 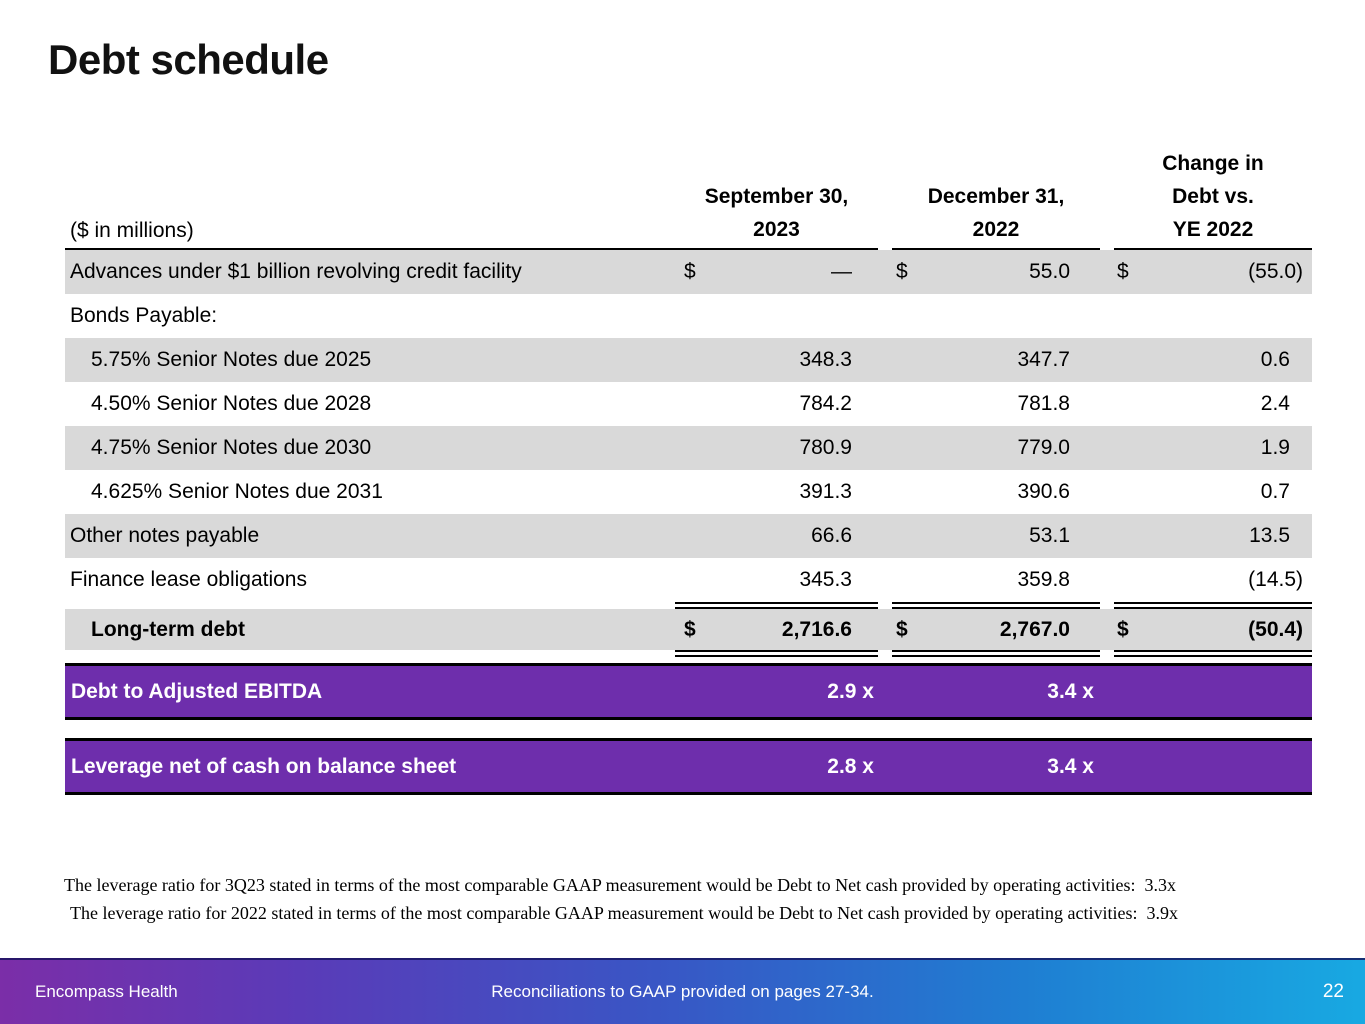 What do you see at coordinates (688, 536) in the screenshot?
I see `table-row: Other notes payable 66.6 53.1 13.5` at bounding box center [688, 536].